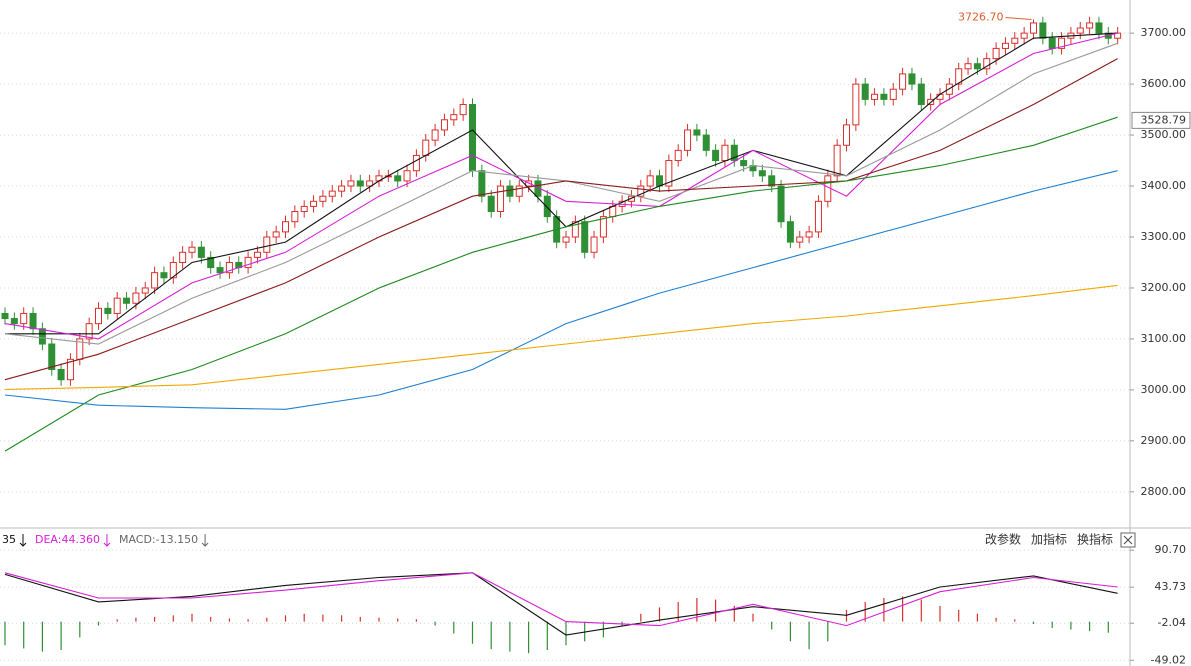  What do you see at coordinates (1164, 185) in the screenshot?
I see `y-tick-label: 3400.00` at bounding box center [1164, 185].